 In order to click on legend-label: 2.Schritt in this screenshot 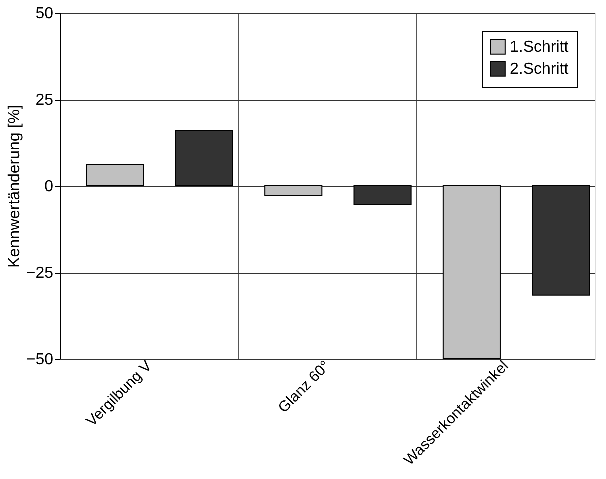, I will do `click(540, 69)`.